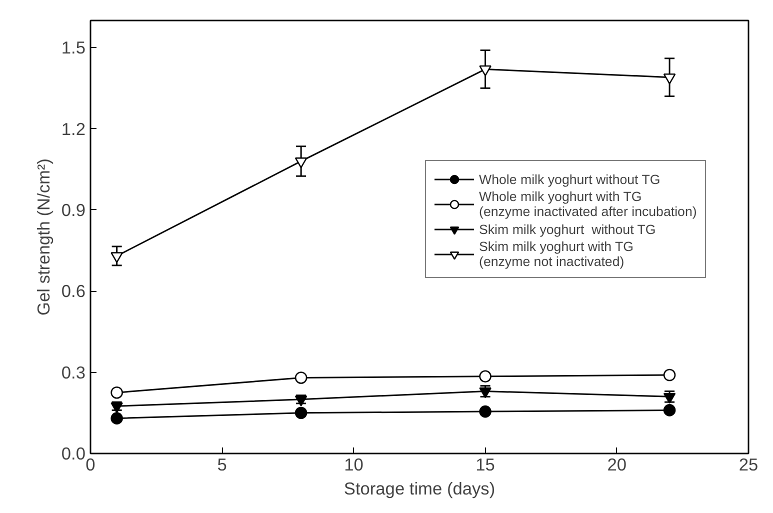  What do you see at coordinates (617, 464) in the screenshot?
I see `x-tick-label: 20` at bounding box center [617, 464].